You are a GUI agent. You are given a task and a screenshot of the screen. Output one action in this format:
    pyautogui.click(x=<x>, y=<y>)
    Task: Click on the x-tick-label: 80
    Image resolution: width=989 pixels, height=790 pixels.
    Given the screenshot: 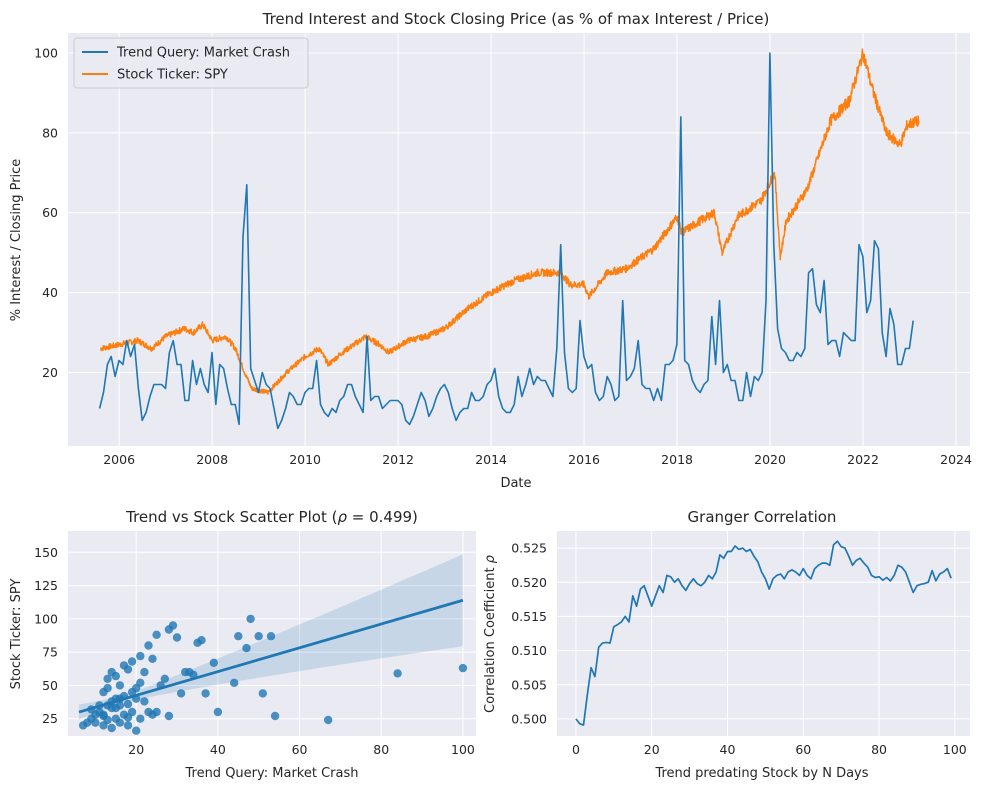 What is the action you would take?
    pyautogui.click(x=381, y=749)
    